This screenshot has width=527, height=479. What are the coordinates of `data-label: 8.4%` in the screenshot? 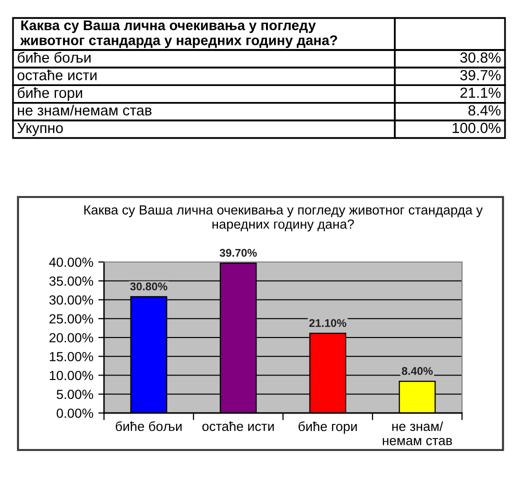 It's located at (484, 110).